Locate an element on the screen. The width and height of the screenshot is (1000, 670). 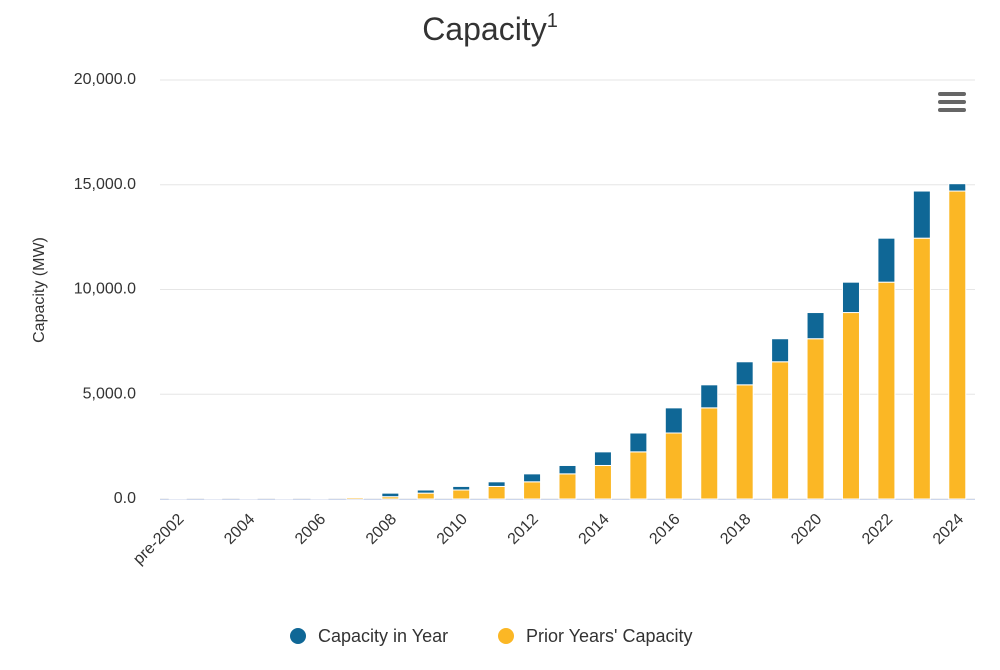
x-tick-label: 2004 is located at coordinates (239, 529).